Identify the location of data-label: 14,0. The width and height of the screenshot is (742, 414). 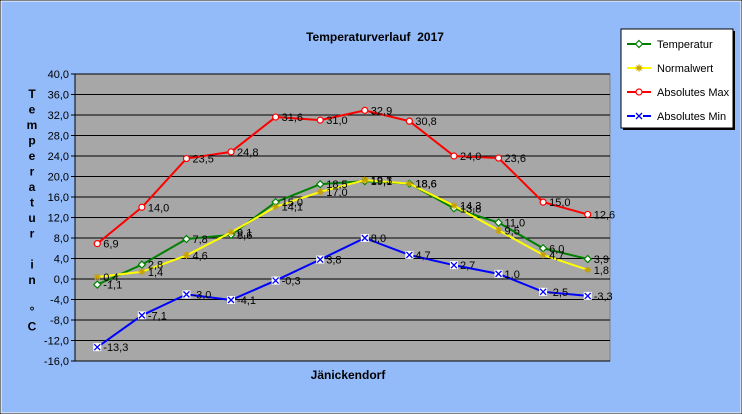
(158, 208).